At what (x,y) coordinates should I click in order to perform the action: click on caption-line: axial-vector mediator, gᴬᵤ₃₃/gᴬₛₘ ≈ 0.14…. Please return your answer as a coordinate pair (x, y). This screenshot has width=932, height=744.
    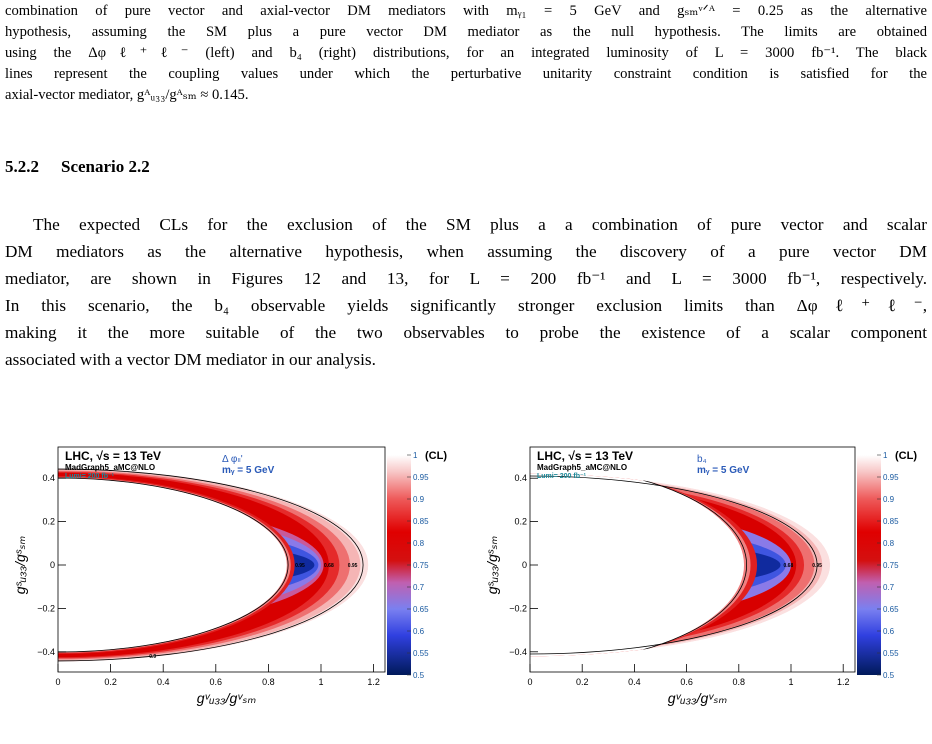
    Looking at the image, I should click on (127, 95).